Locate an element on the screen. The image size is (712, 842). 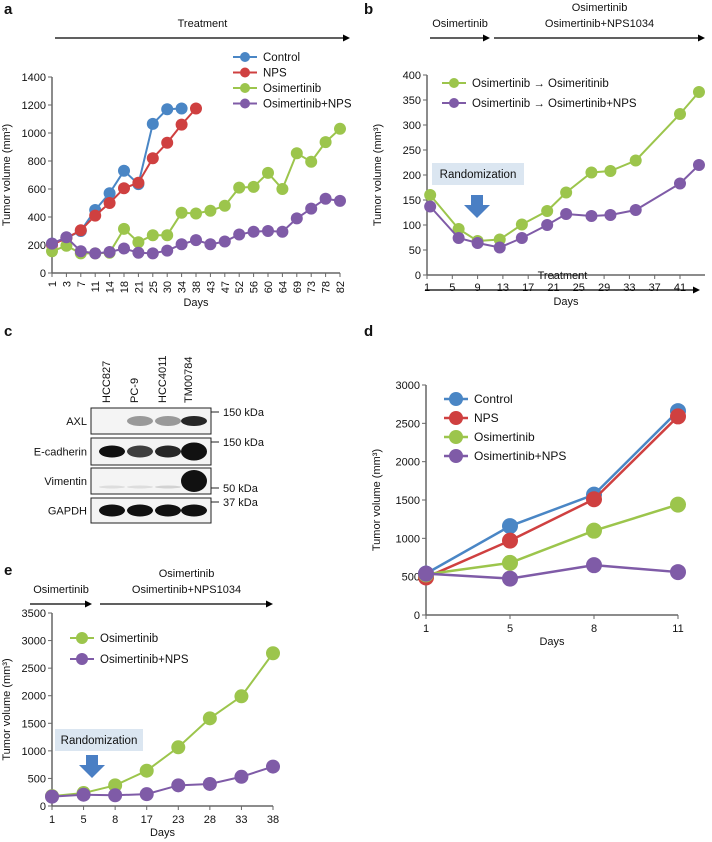
y-tick-label: 50 is located at coordinates (415, 251).